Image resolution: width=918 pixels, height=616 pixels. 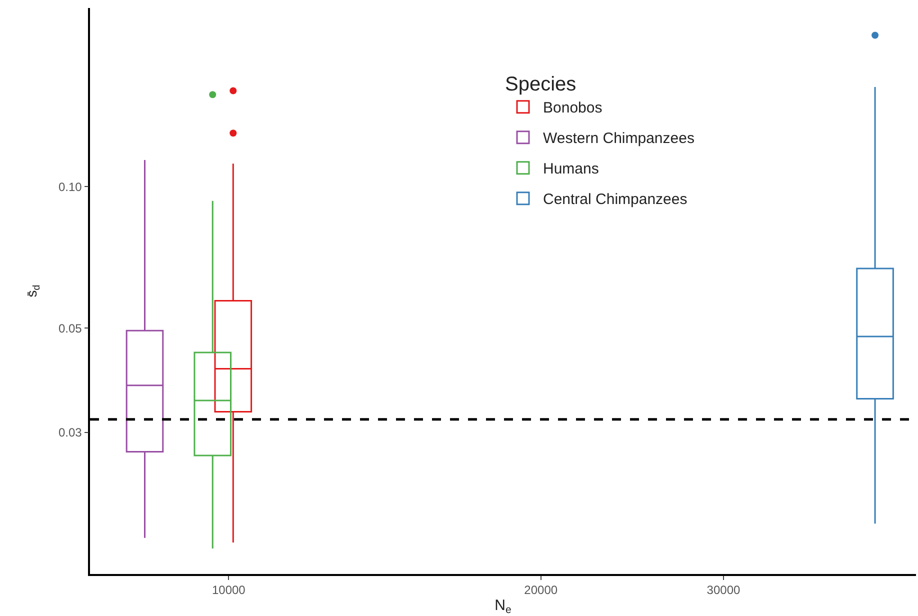 What do you see at coordinates (503, 606) in the screenshot?
I see `x-axis-title: N$_{e}$` at bounding box center [503, 606].